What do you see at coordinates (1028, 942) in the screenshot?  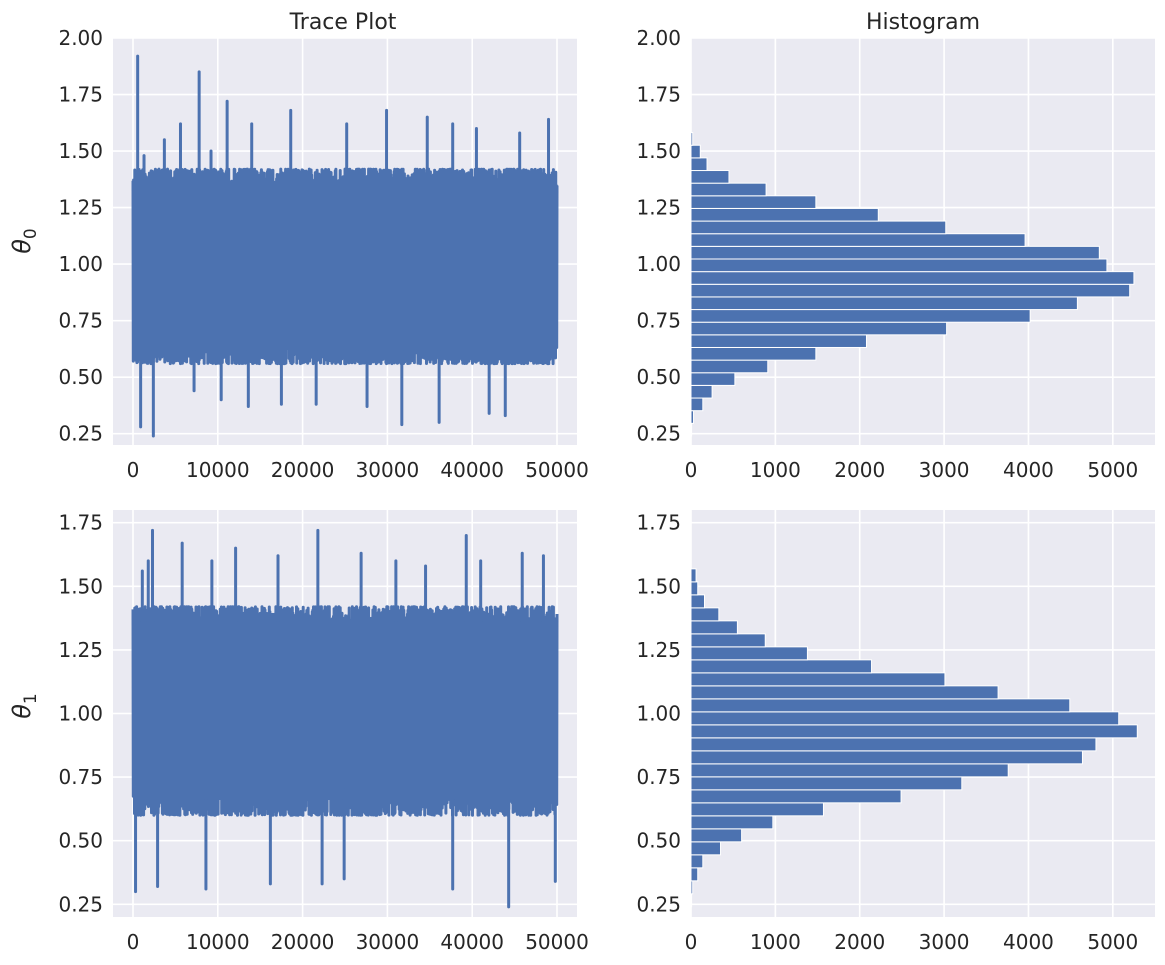 I see `x-tick-label: 4000` at bounding box center [1028, 942].